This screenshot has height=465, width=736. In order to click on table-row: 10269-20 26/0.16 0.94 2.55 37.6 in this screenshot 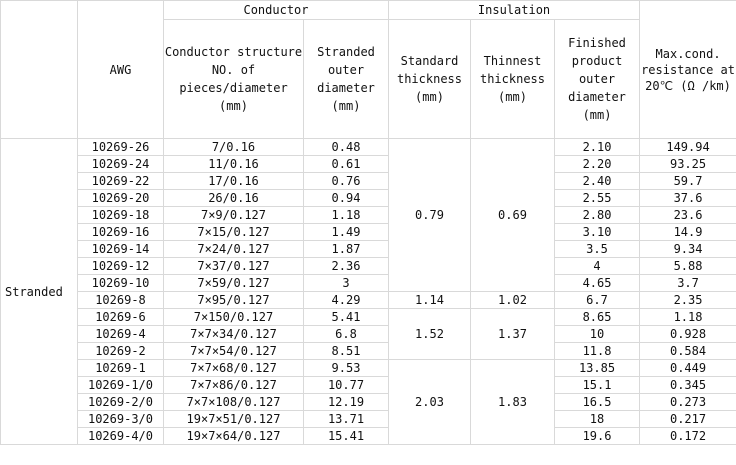, I will do `click(368, 198)`.